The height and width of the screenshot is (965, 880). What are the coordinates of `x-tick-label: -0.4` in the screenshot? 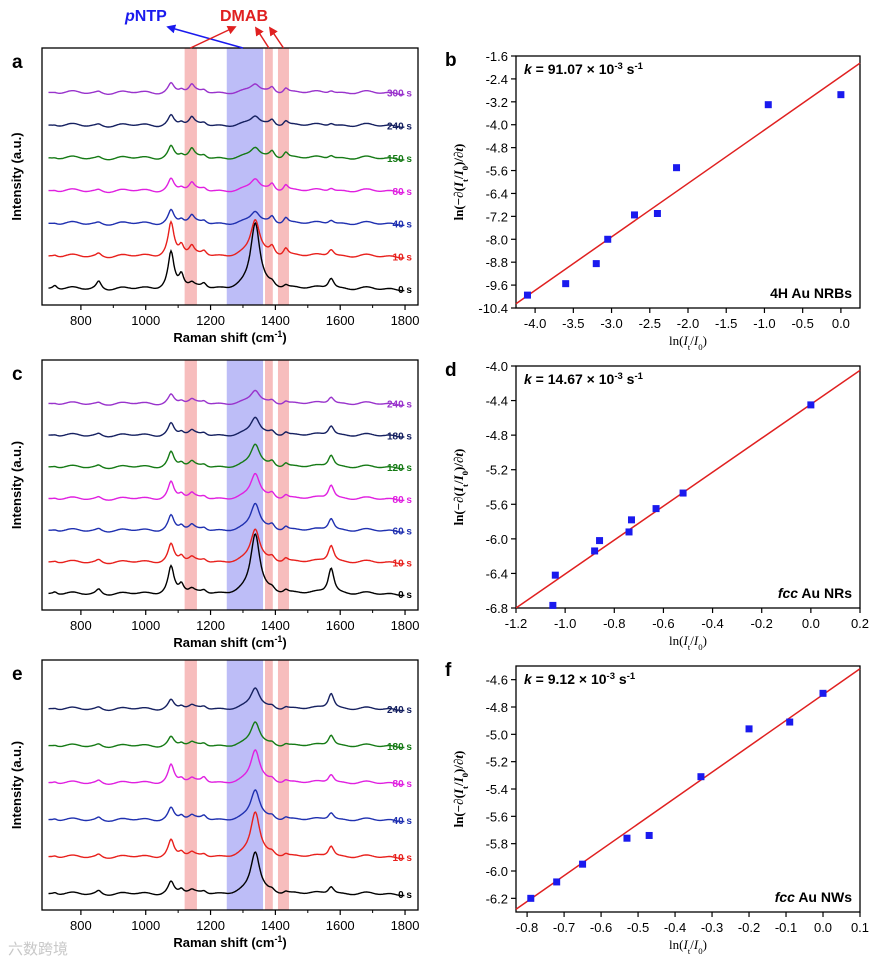 It's located at (712, 623).